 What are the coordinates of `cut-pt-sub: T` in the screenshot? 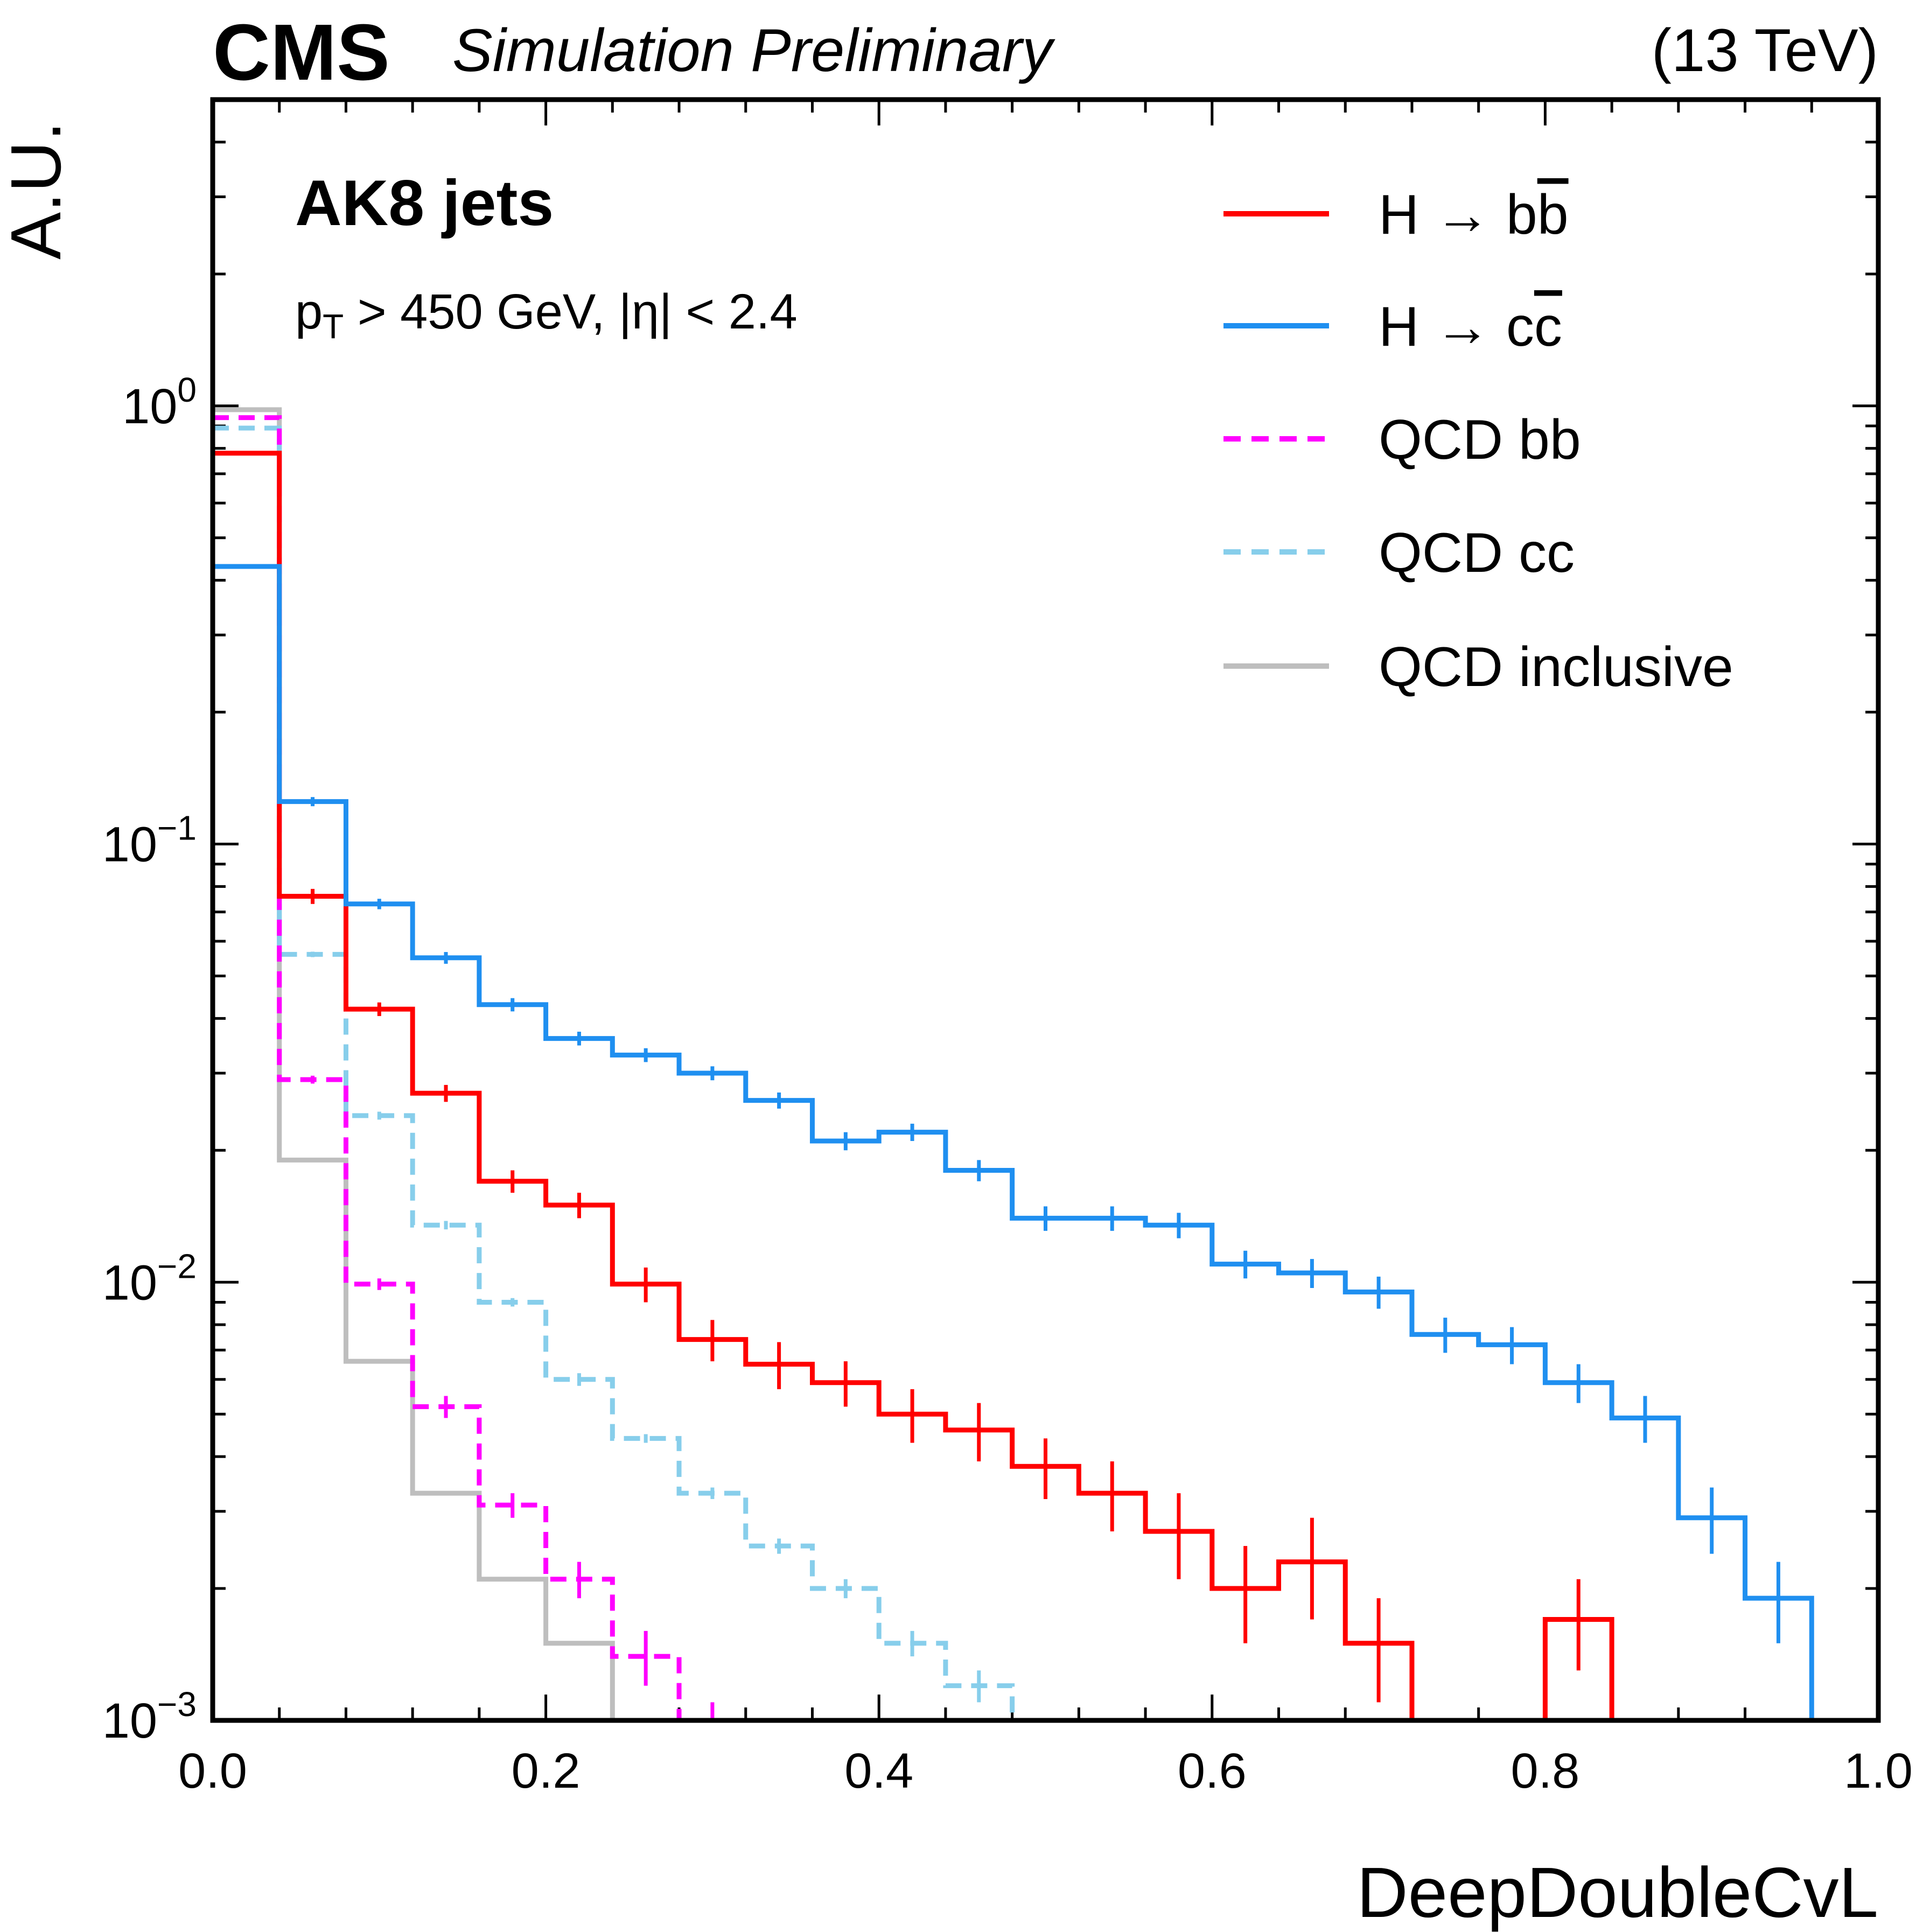 It's located at (334, 326).